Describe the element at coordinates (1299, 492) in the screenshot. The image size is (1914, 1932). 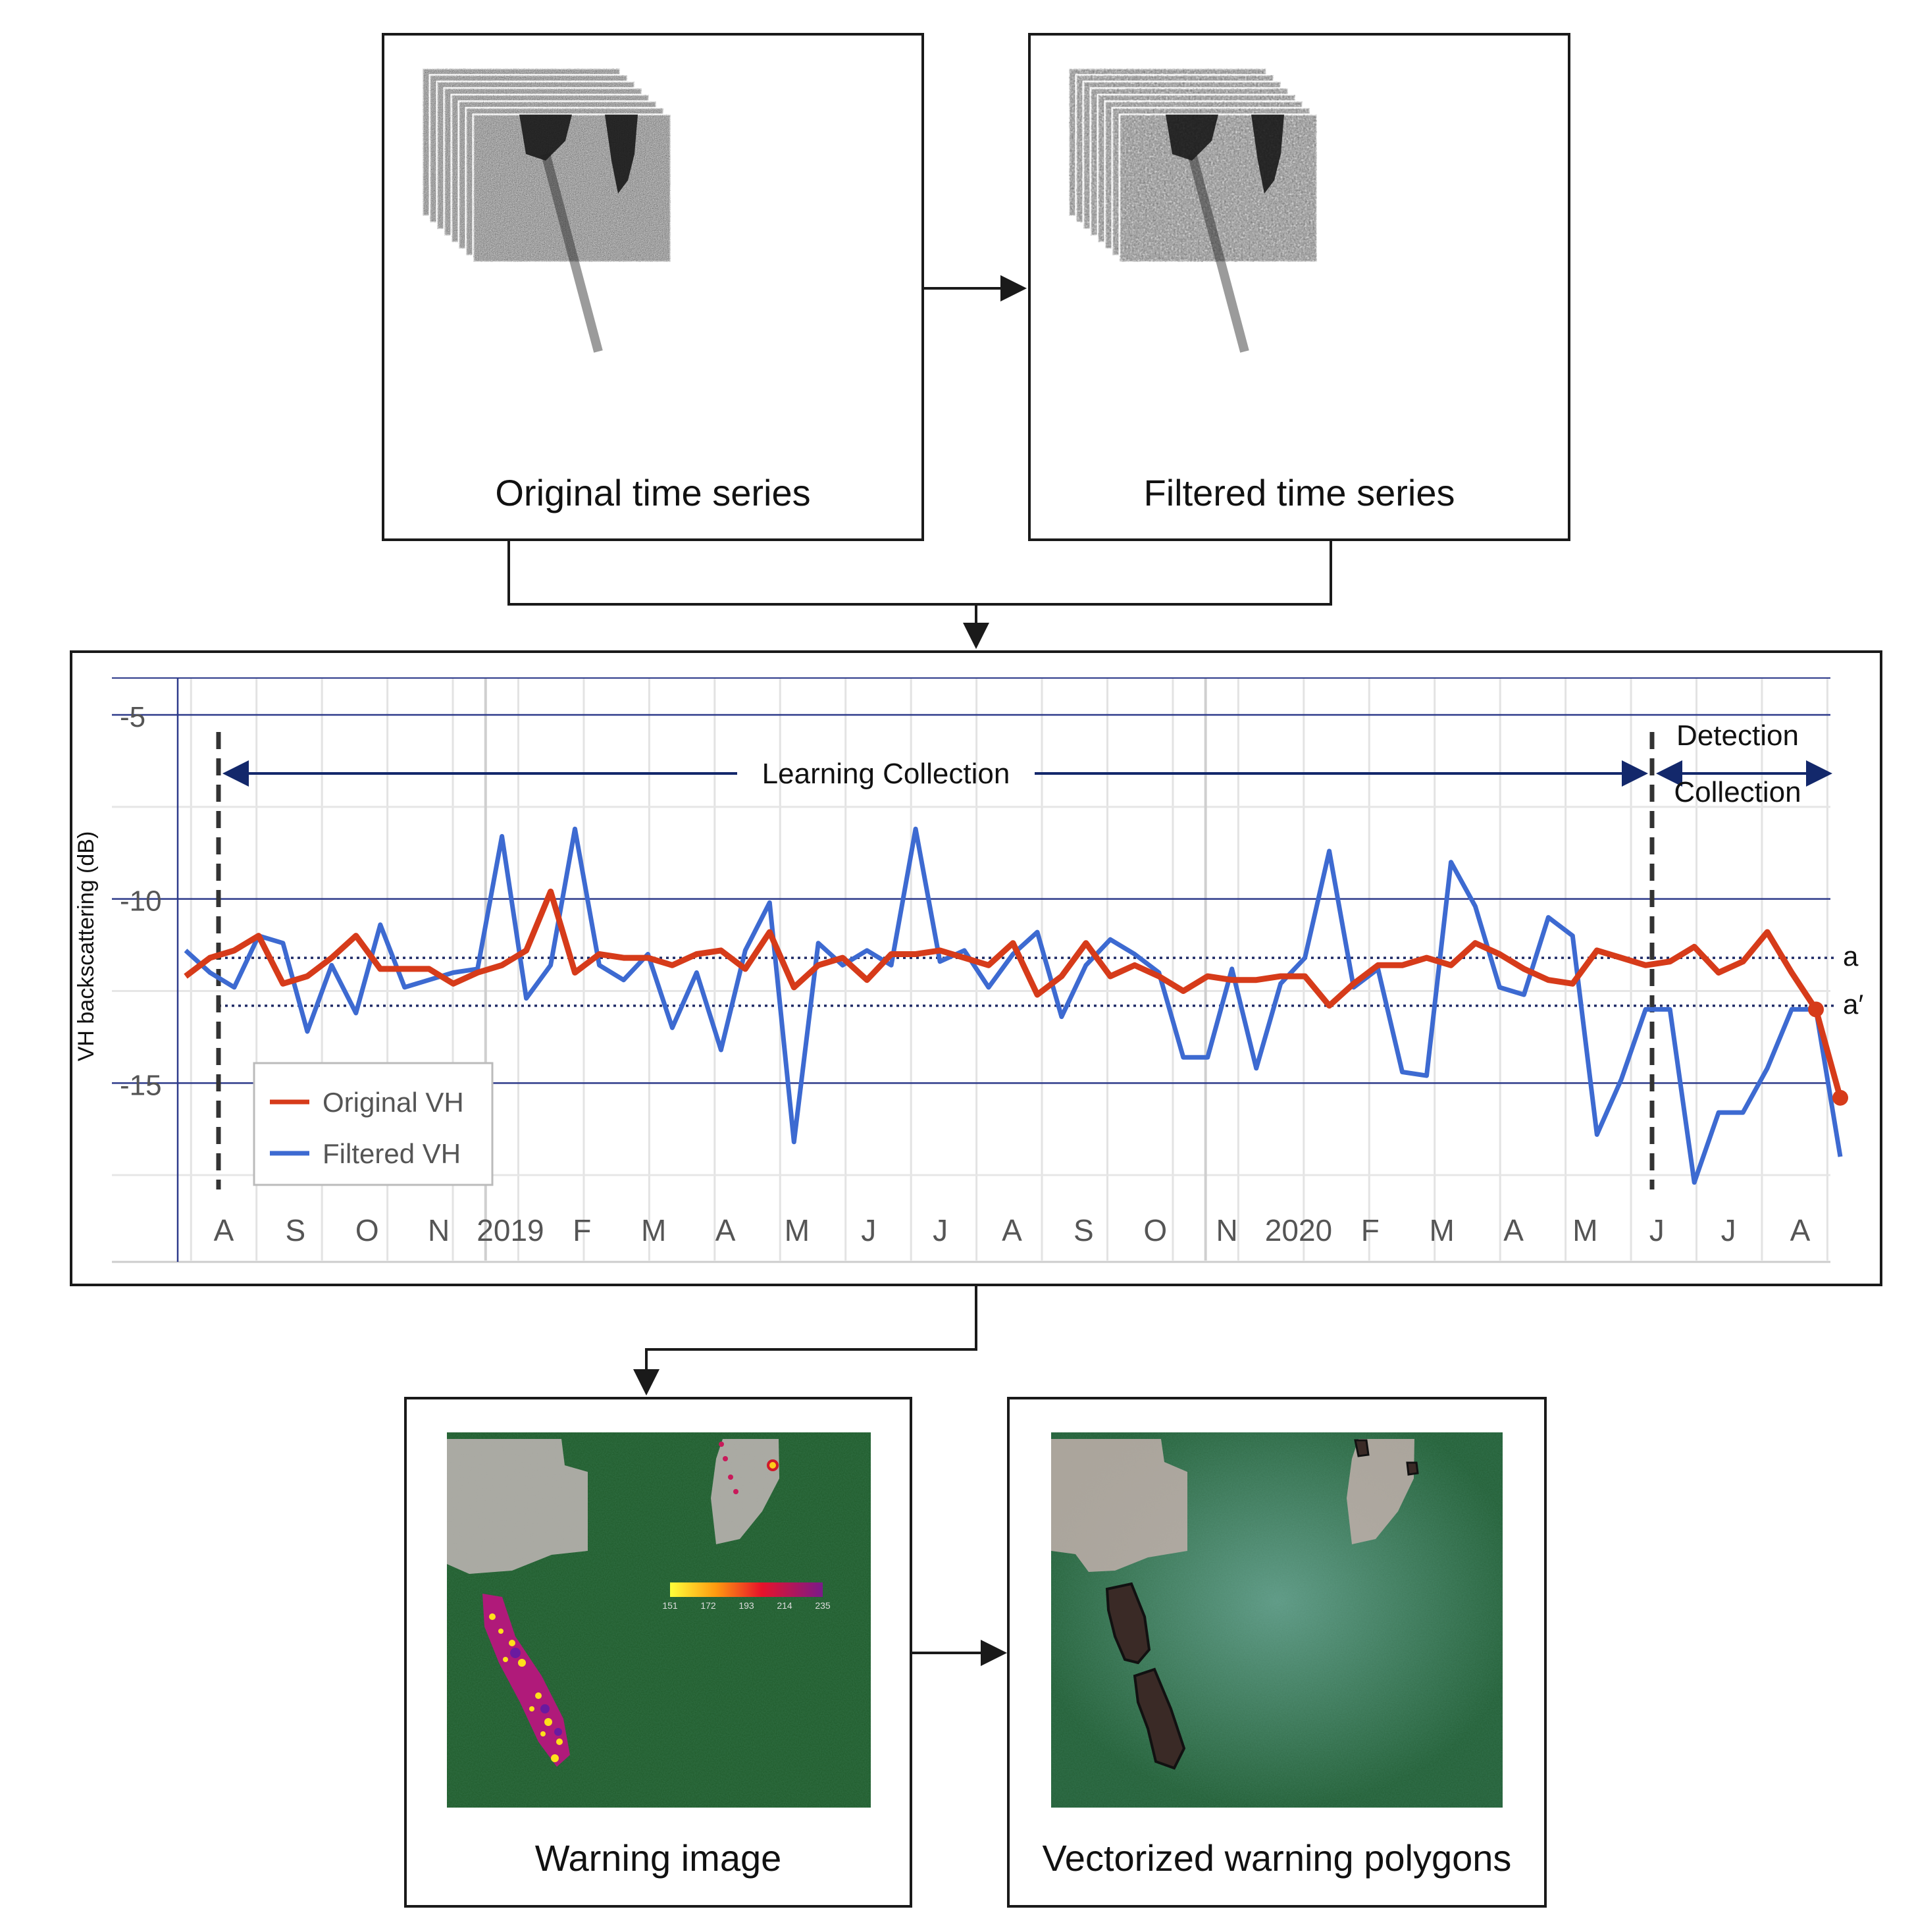
I see `caption-filtered: Filtered time series` at that location.